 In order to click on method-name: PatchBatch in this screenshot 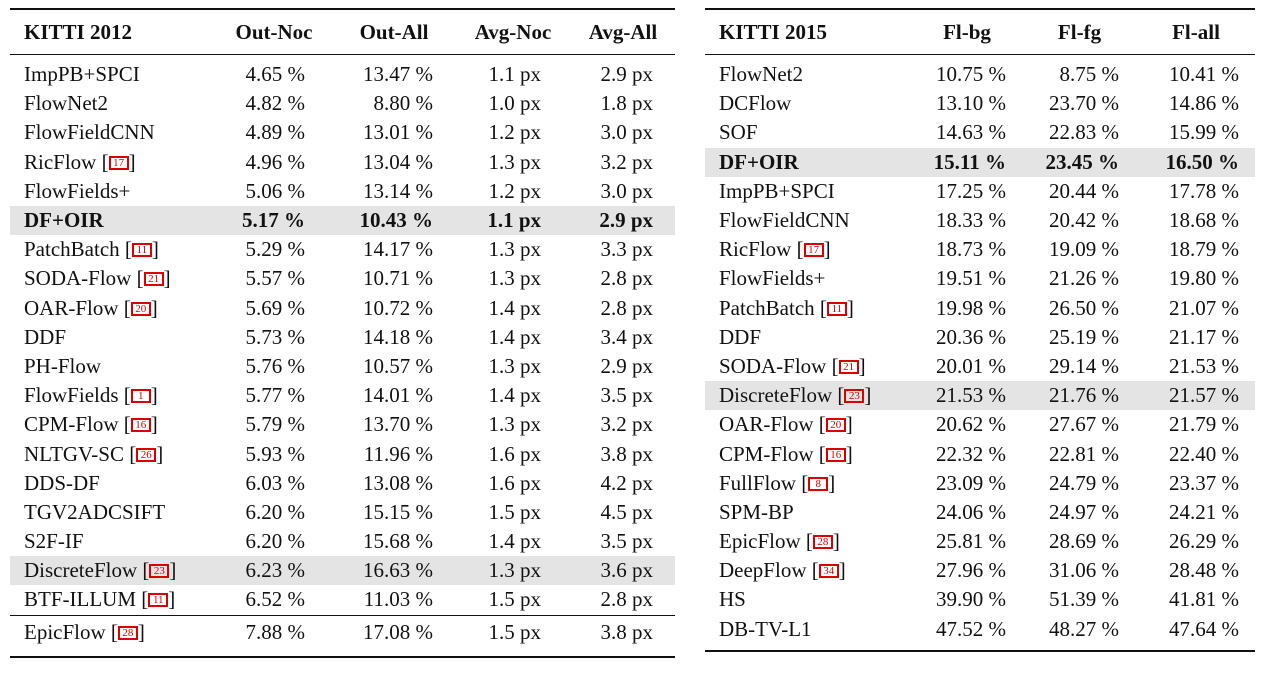, I will do `click(767, 307)`.